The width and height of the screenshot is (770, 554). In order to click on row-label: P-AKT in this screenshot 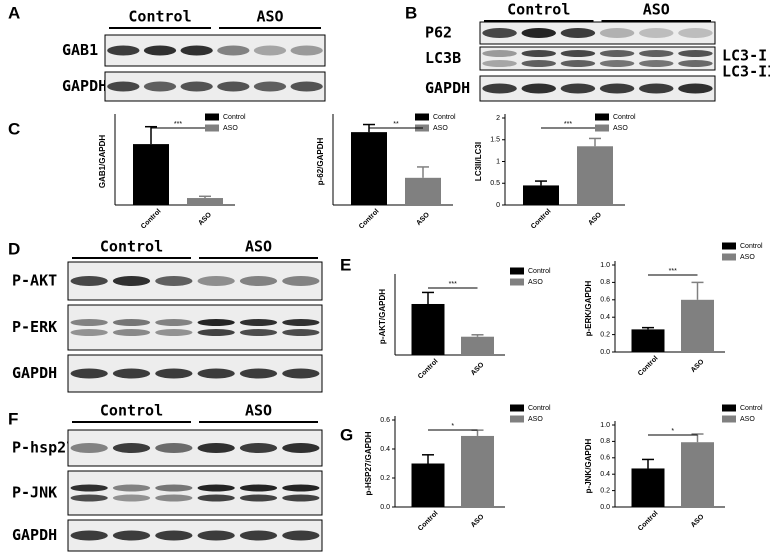, I will do `click(34, 281)`.